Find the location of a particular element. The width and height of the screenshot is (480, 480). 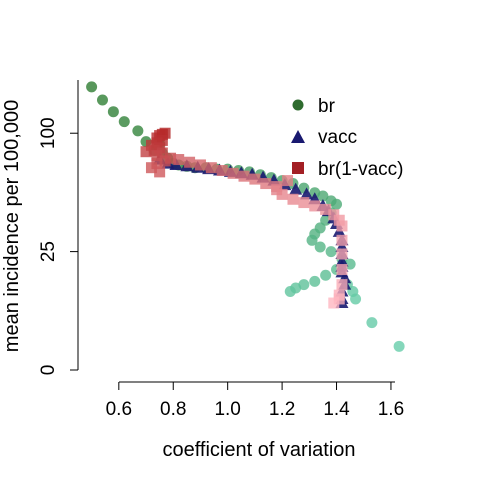

x-tick-label: 1.2 is located at coordinates (282, 409).